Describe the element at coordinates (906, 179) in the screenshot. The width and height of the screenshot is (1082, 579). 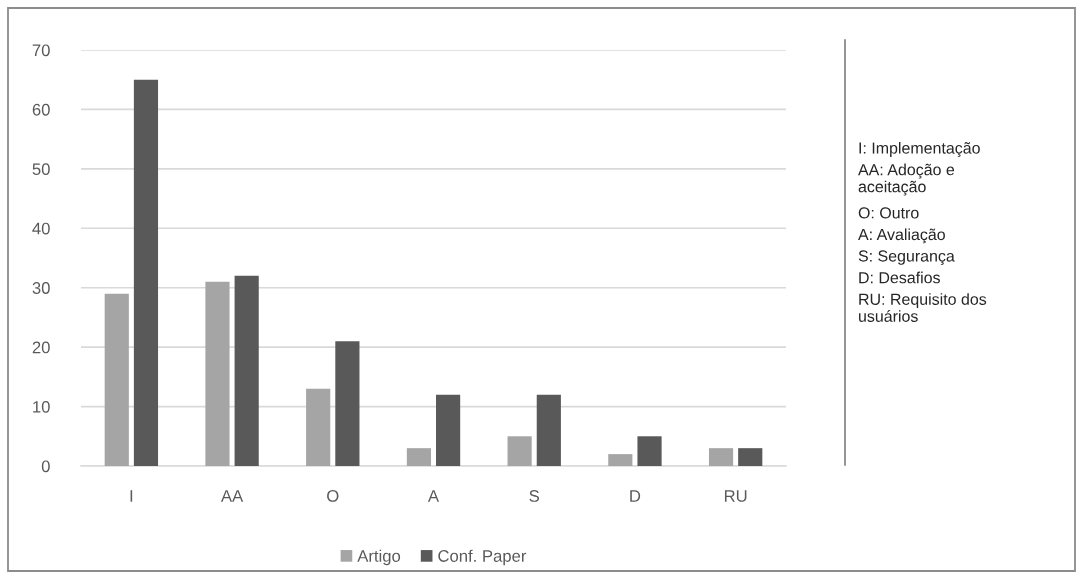
I see `text: AA: Adoção e aceitação` at that location.